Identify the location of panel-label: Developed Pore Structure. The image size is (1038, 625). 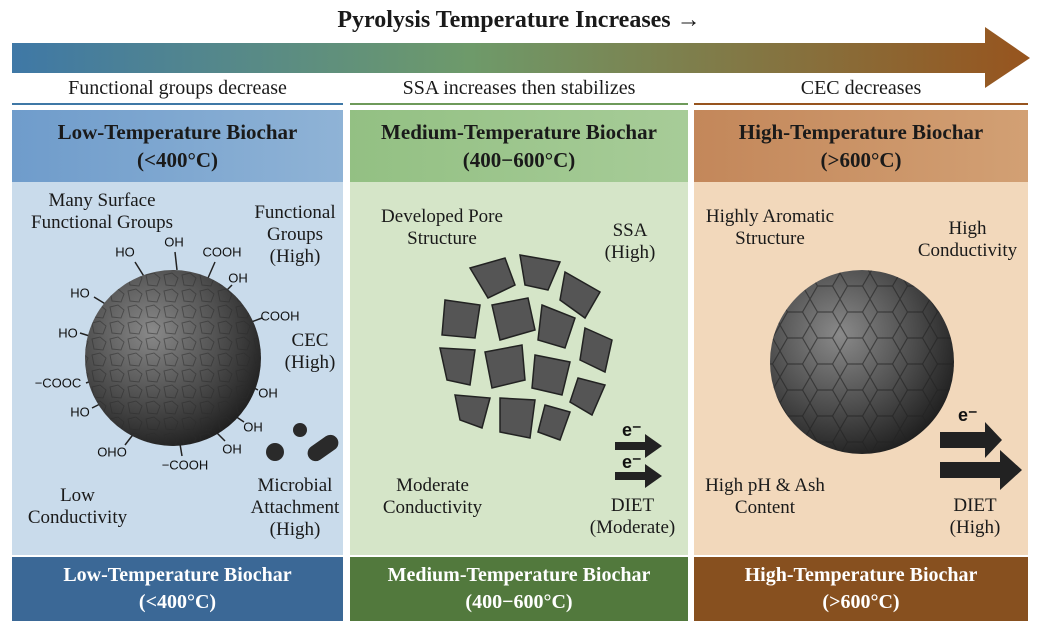
(442, 227).